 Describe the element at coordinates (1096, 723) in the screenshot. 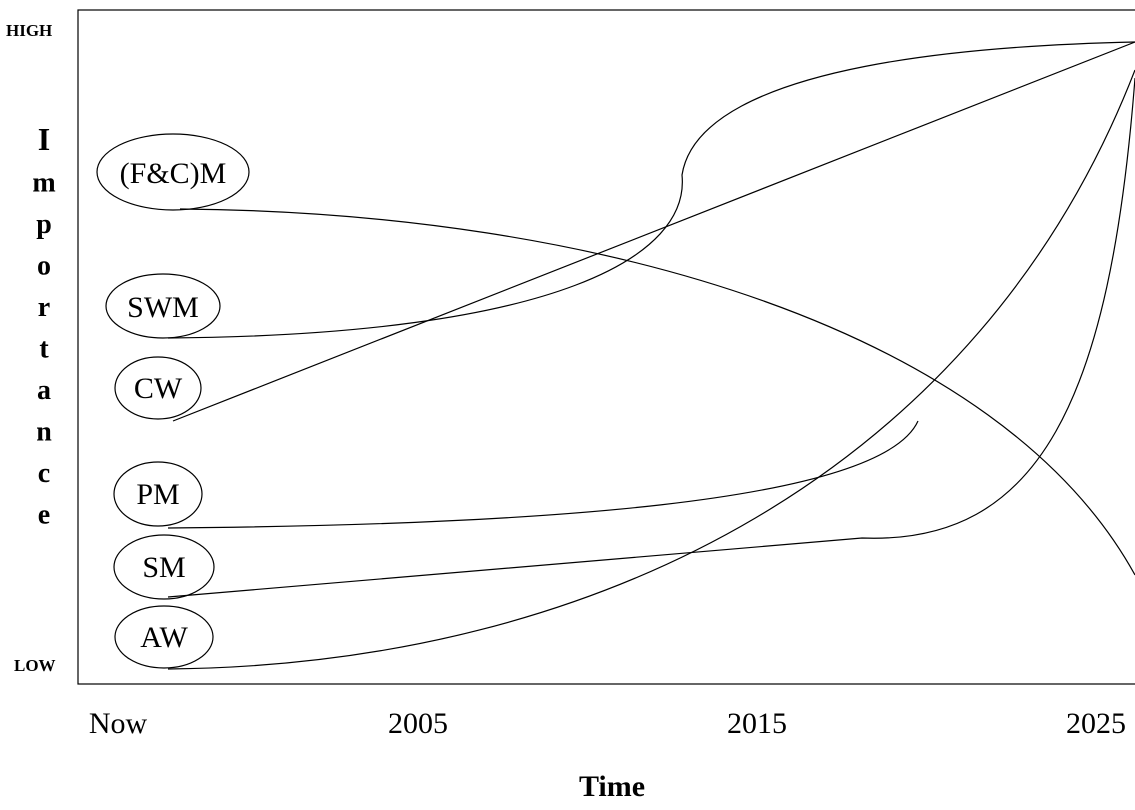

I see `x-tick-2025: 2025` at that location.